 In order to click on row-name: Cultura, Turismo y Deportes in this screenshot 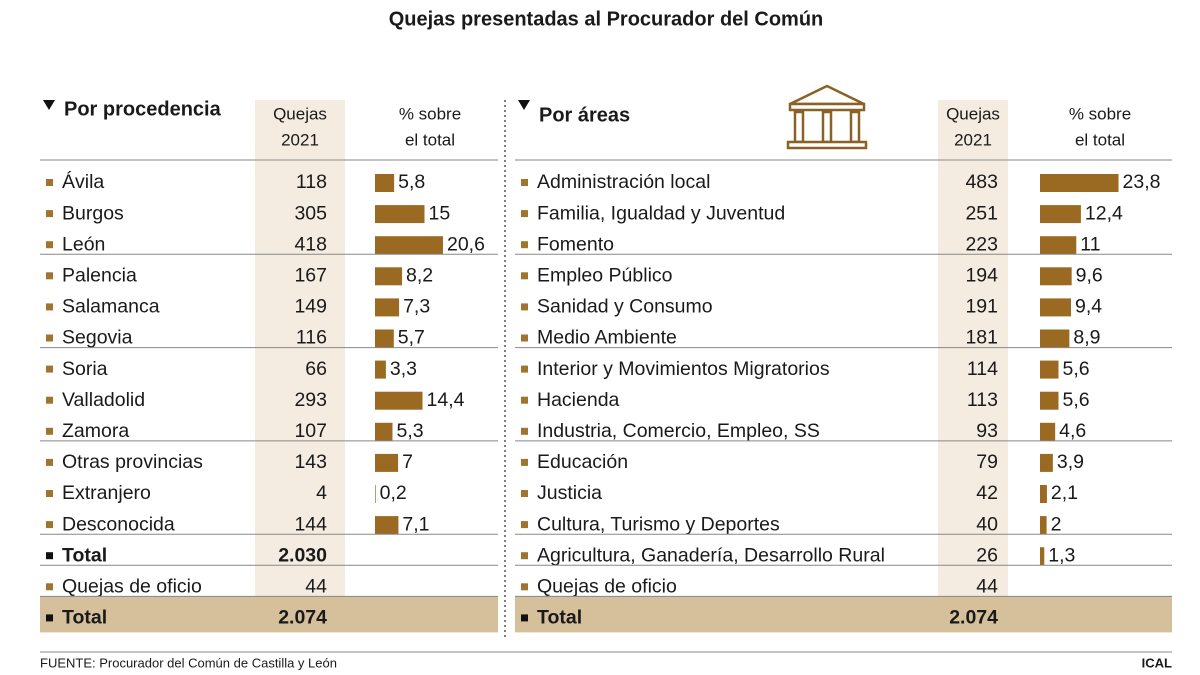, I will do `click(658, 524)`.